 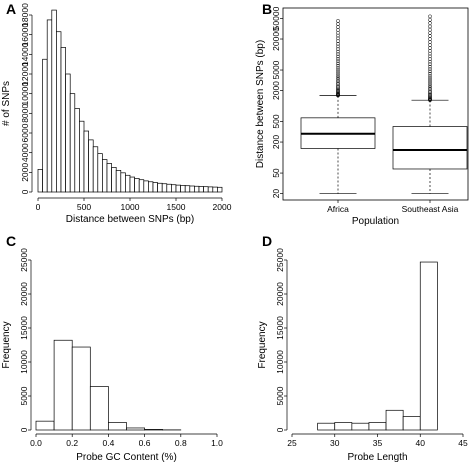 What do you see at coordinates (430, 209) in the screenshot?
I see `x-tick-label: Southeast Asia` at bounding box center [430, 209].